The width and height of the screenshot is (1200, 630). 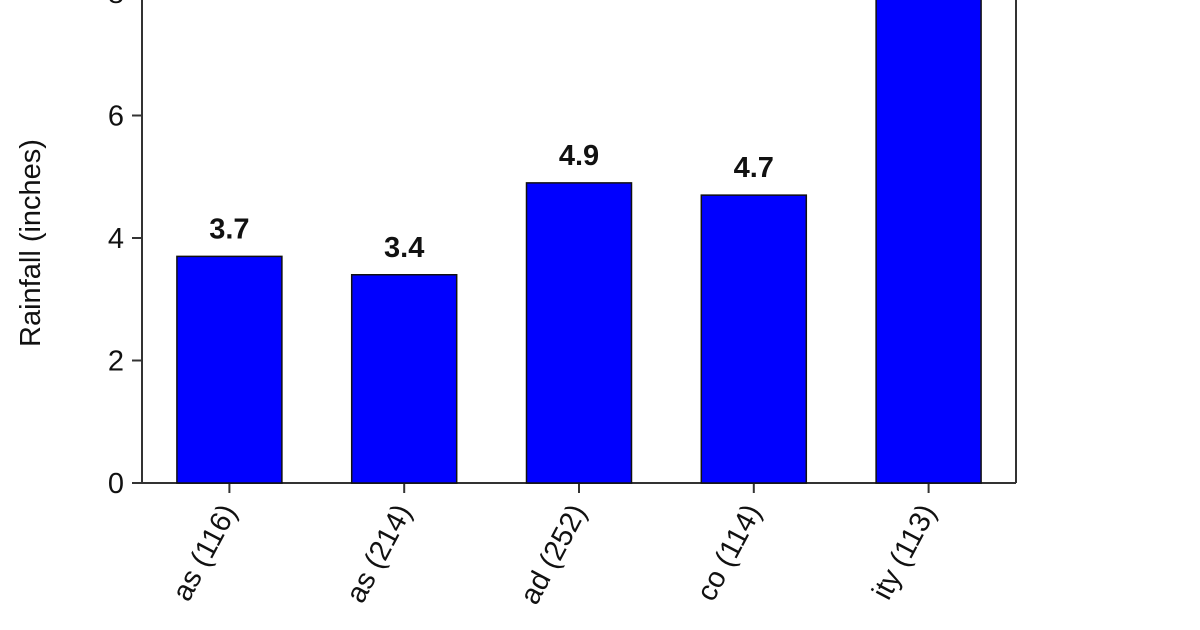 What do you see at coordinates (116, 362) in the screenshot?
I see `y-tick-label: 2` at bounding box center [116, 362].